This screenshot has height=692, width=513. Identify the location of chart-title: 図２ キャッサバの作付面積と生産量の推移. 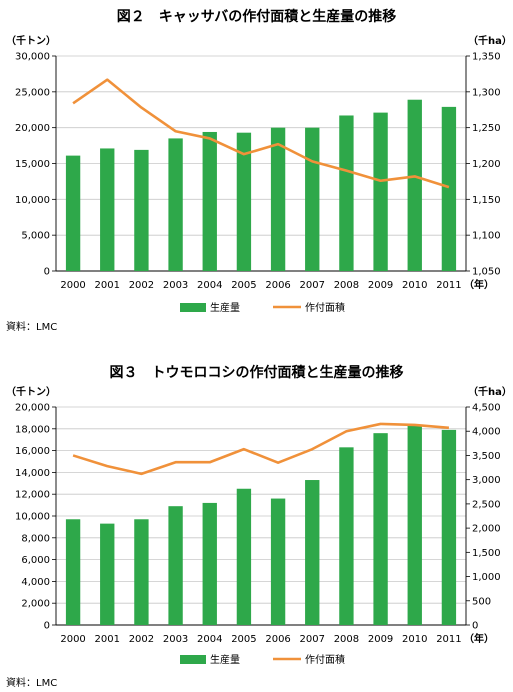
(256, 17).